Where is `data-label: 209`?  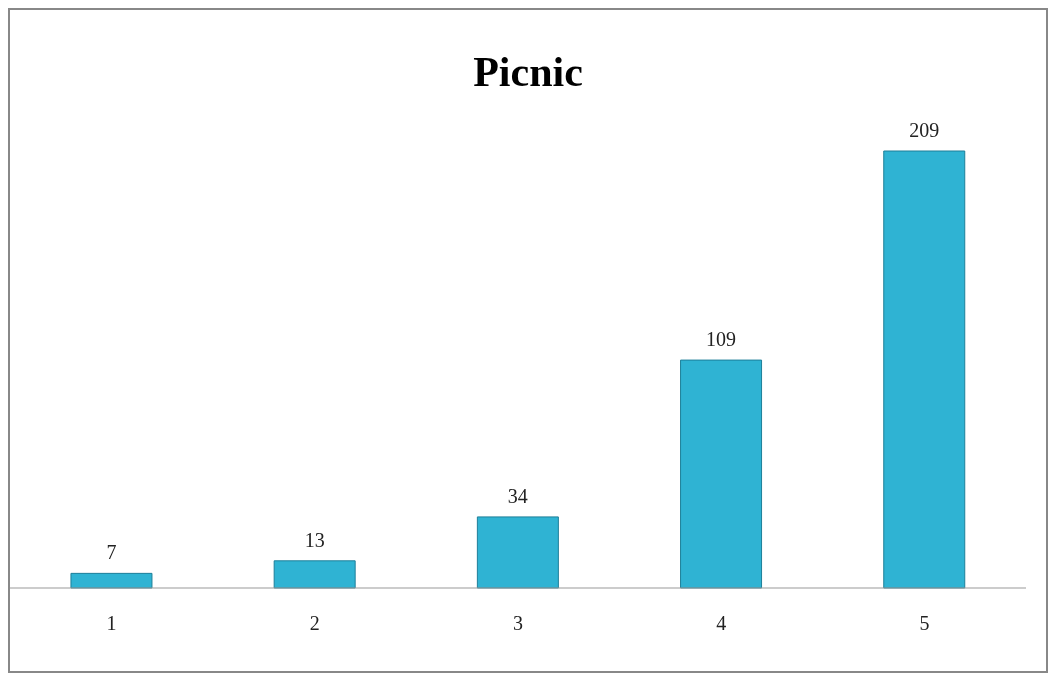 data-label: 209 is located at coordinates (924, 130).